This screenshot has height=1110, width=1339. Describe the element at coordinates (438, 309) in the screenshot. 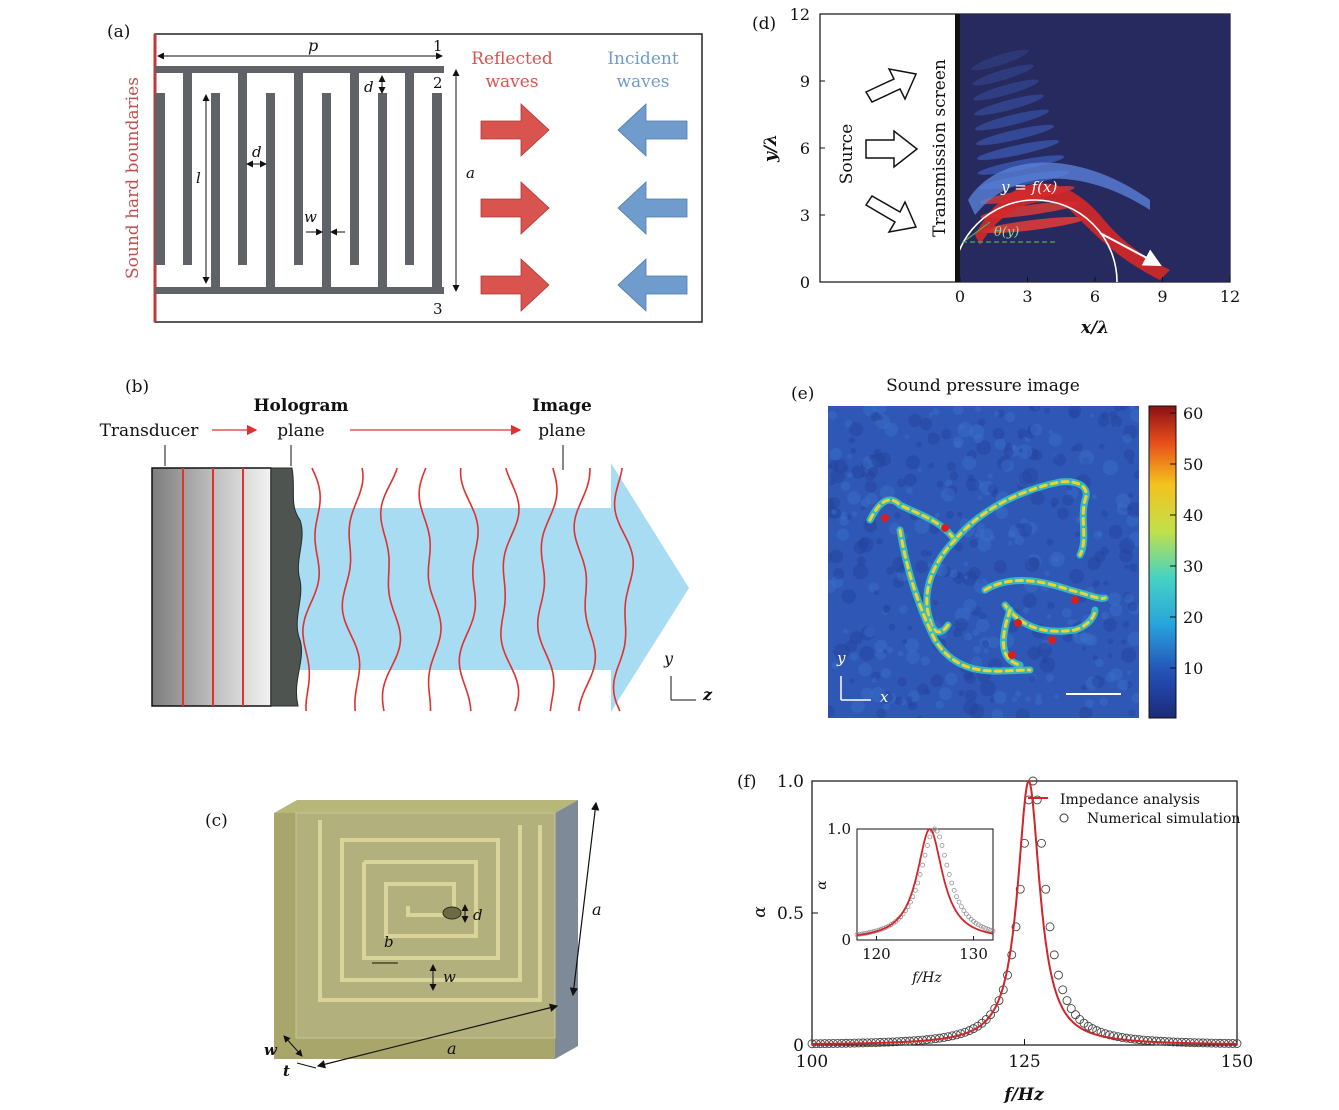

I see `port-3-label: 3` at that location.